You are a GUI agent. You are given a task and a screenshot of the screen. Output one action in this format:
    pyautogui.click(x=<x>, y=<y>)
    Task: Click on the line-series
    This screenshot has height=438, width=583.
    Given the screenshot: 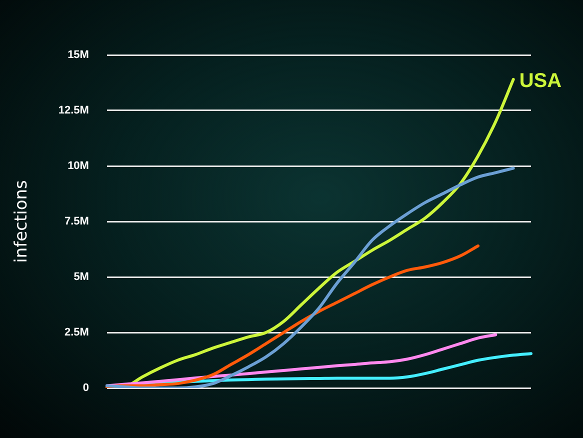 What is the action you would take?
    pyautogui.click(x=301, y=360)
    